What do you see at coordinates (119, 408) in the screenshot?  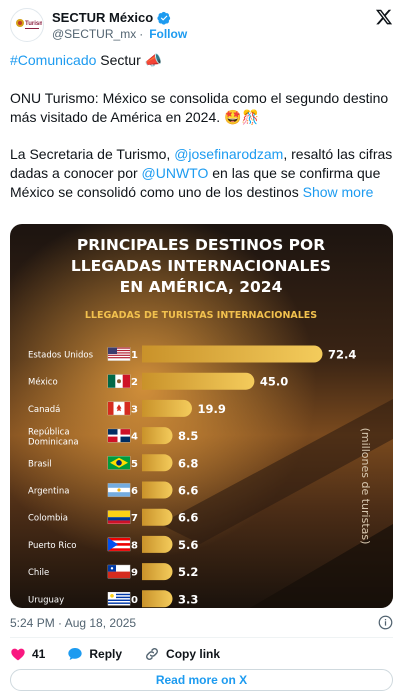 I see `ca-flag-leaf` at bounding box center [119, 408].